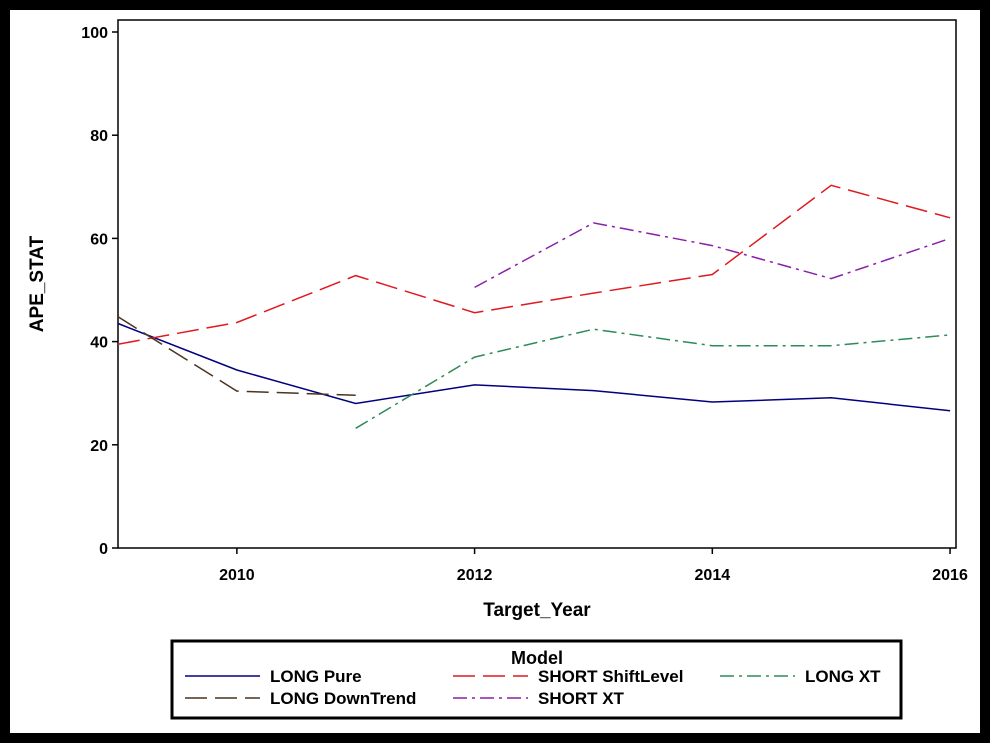 This screenshot has width=990, height=743. I want to click on series-line-long-pure, so click(534, 367).